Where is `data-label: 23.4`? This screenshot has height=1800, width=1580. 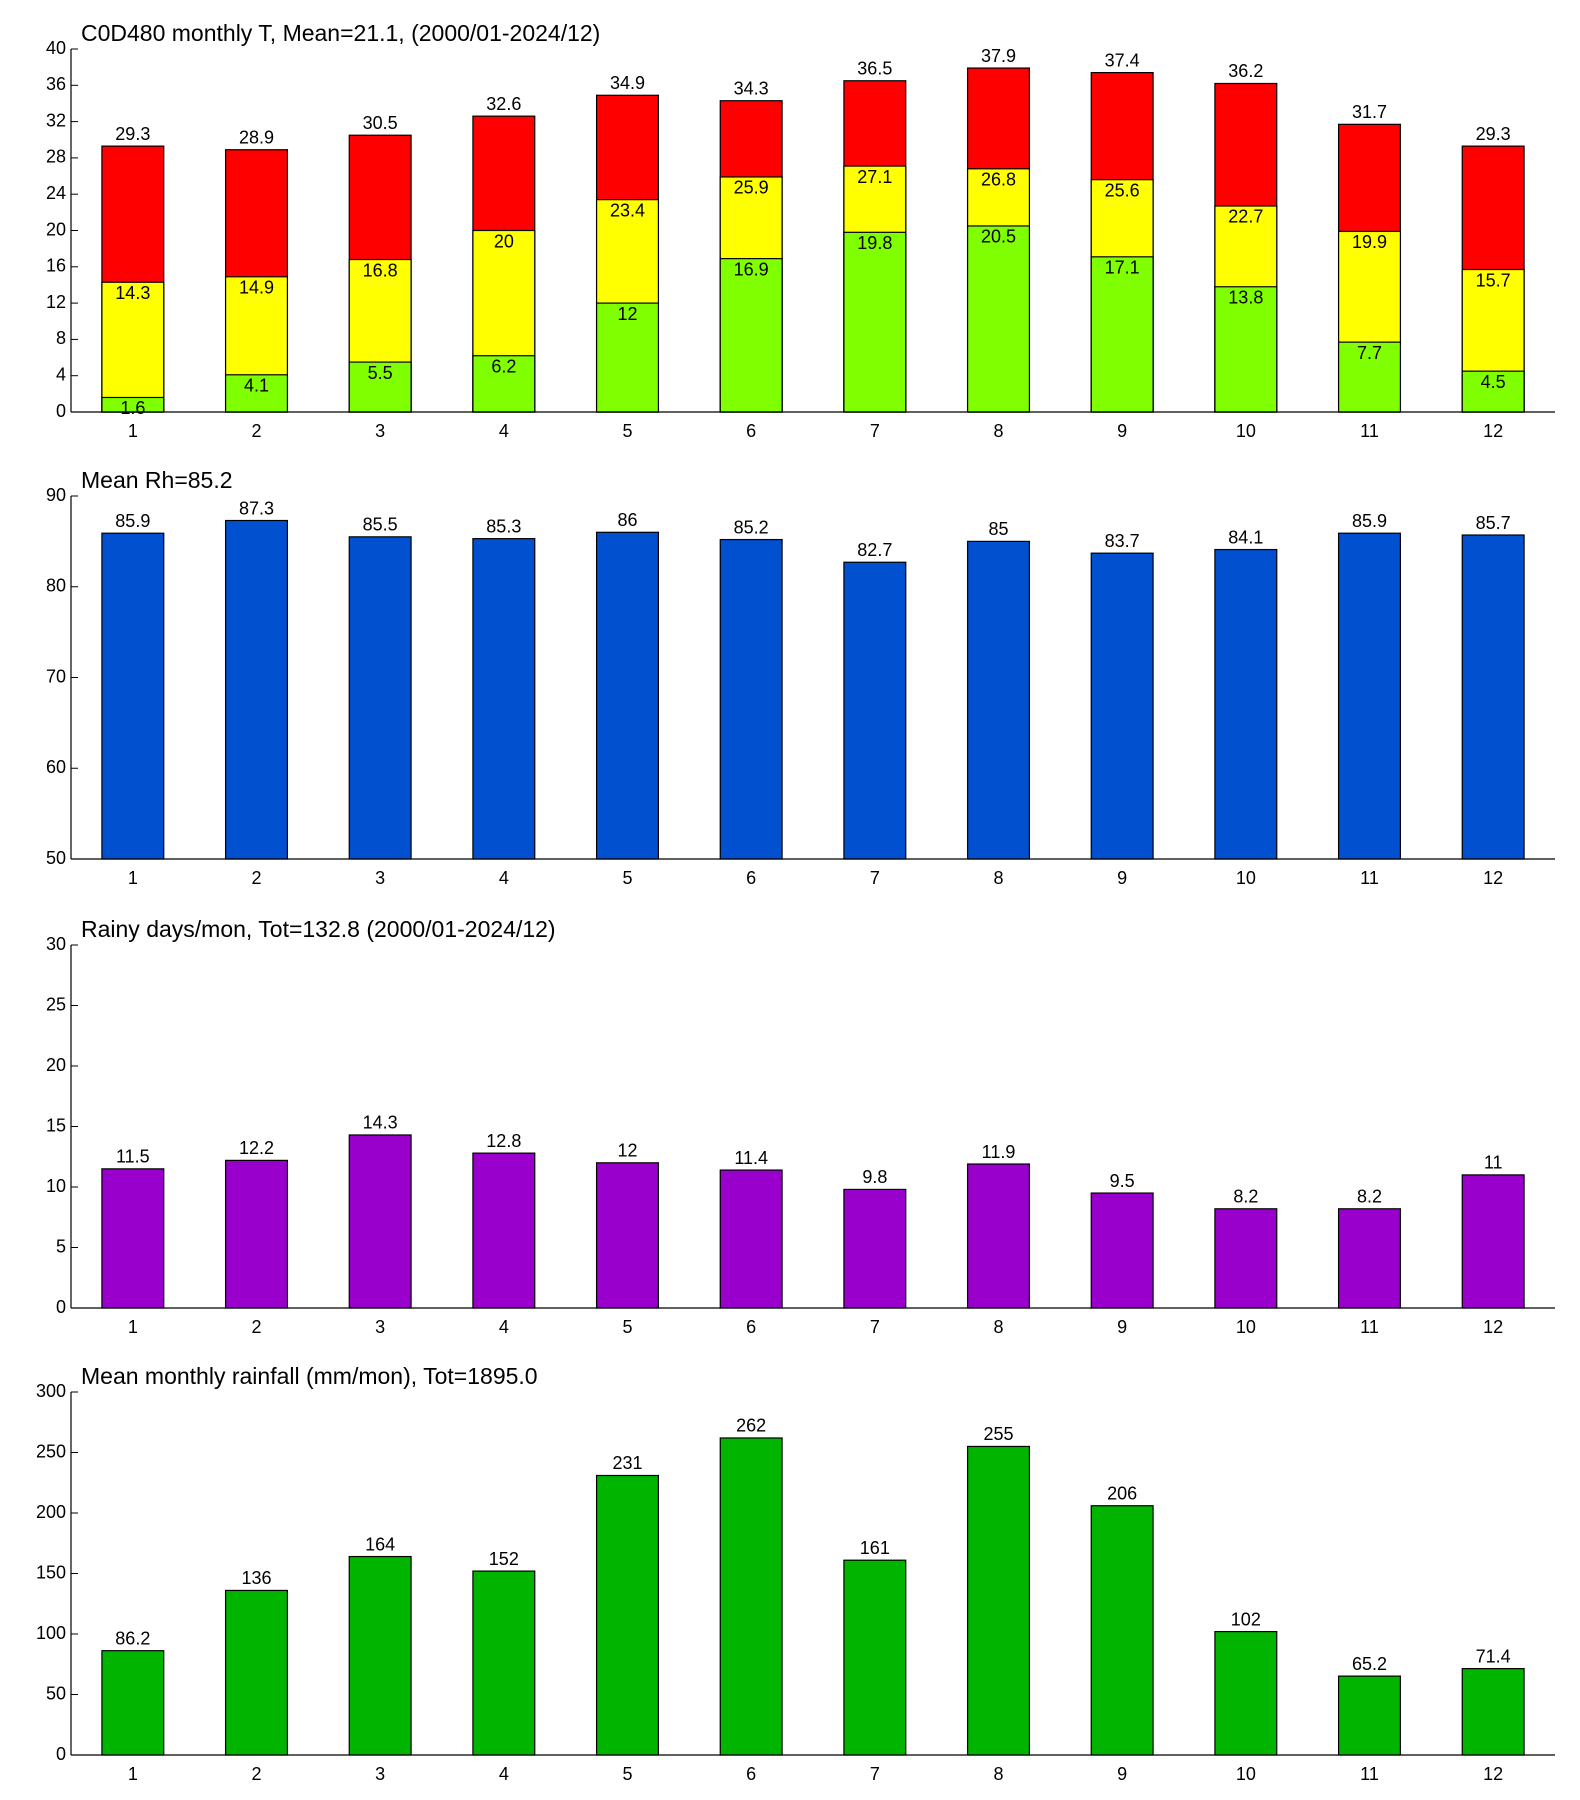
data-label: 23.4 is located at coordinates (627, 210).